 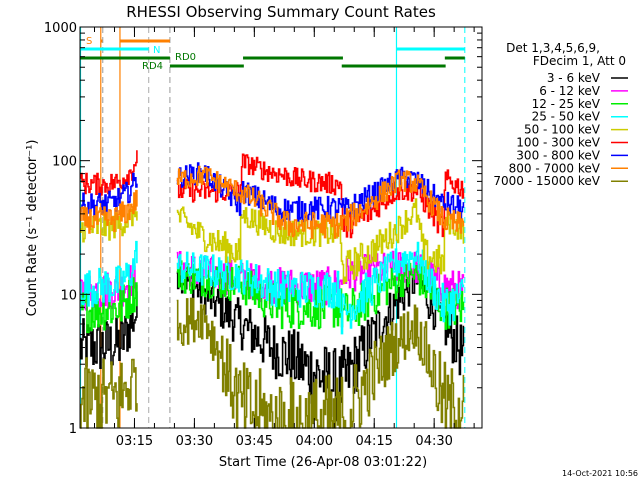 I want to click on flag-bars: S N RD0 RD4, so click(x=272, y=54).